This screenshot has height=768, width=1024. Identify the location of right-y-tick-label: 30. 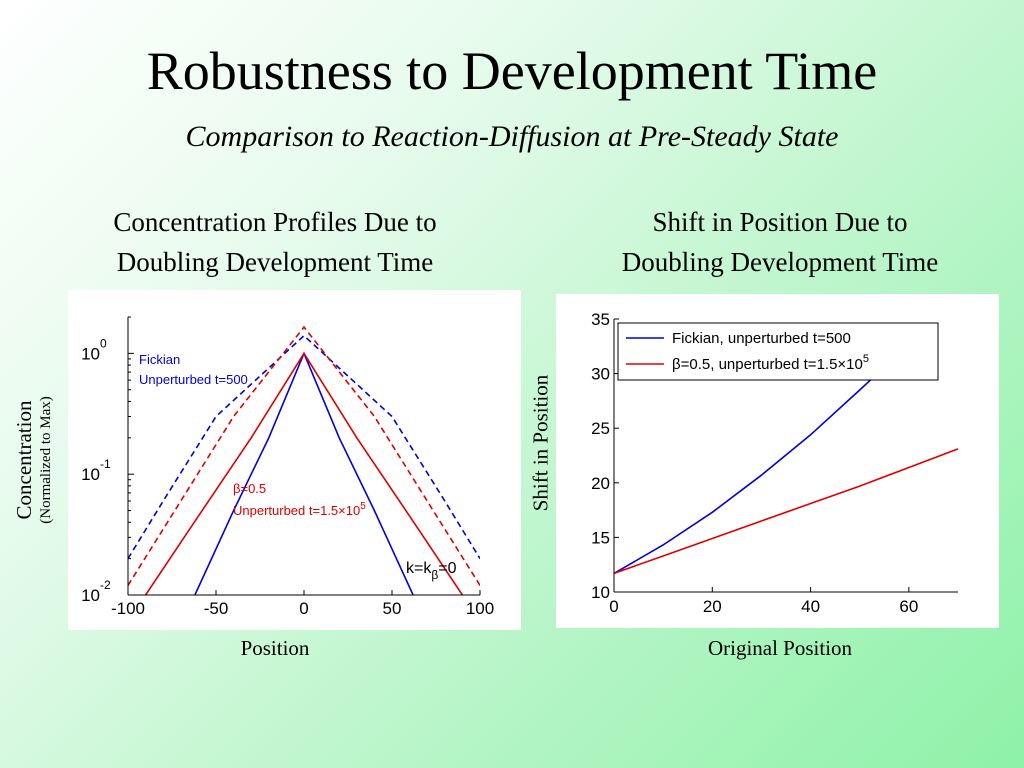
(600, 374).